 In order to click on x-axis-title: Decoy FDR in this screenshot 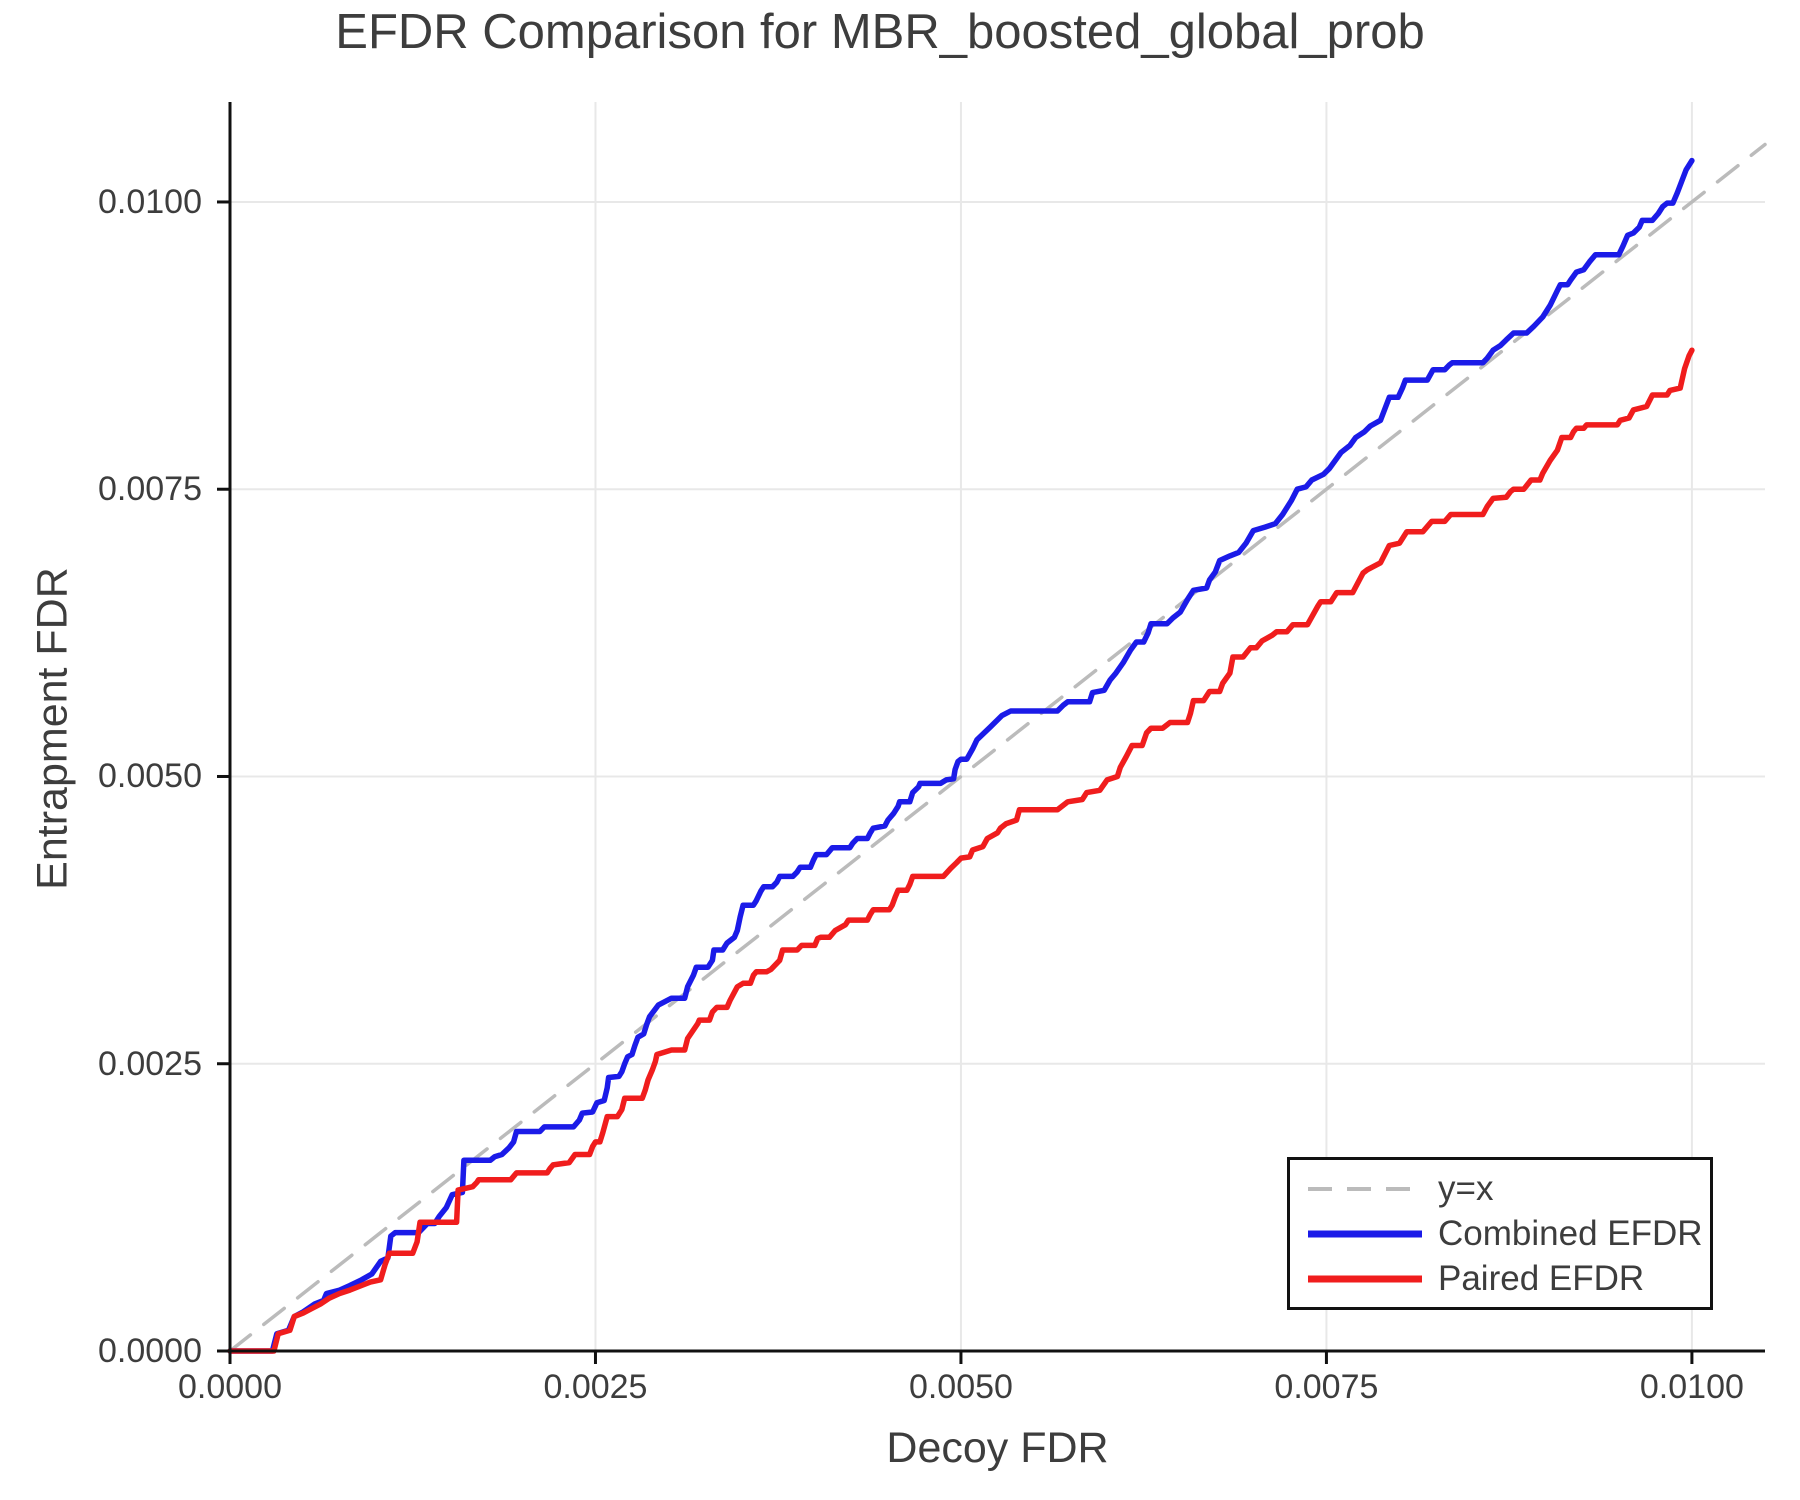, I will do `click(997, 1448)`.